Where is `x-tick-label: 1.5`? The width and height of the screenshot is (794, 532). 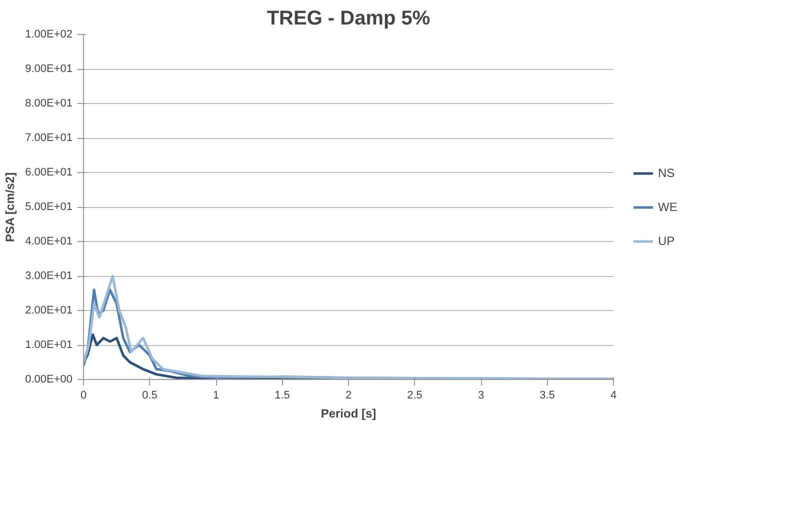
x-tick-label: 1.5 is located at coordinates (282, 396).